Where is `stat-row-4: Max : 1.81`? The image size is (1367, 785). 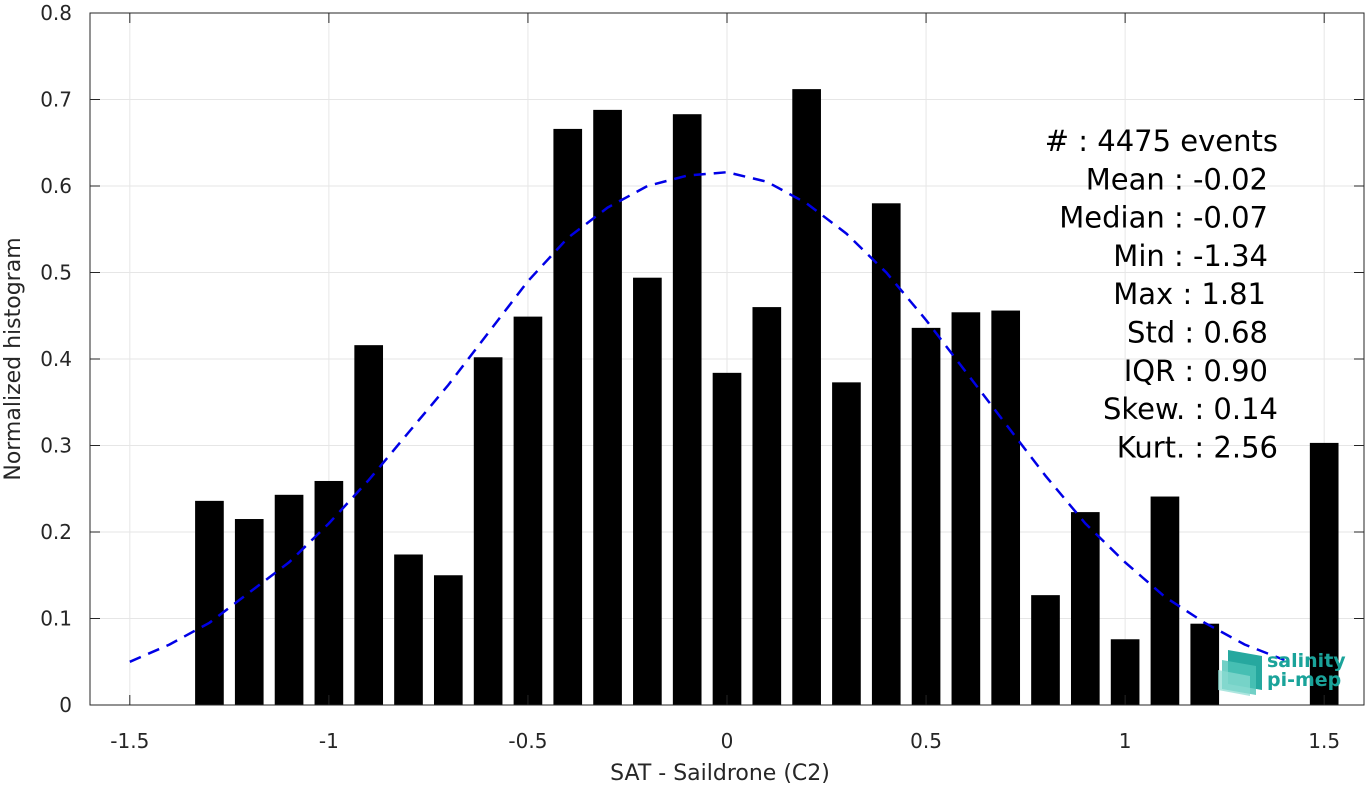
stat-row-4: Max : 1.81 is located at coordinates (1189, 294).